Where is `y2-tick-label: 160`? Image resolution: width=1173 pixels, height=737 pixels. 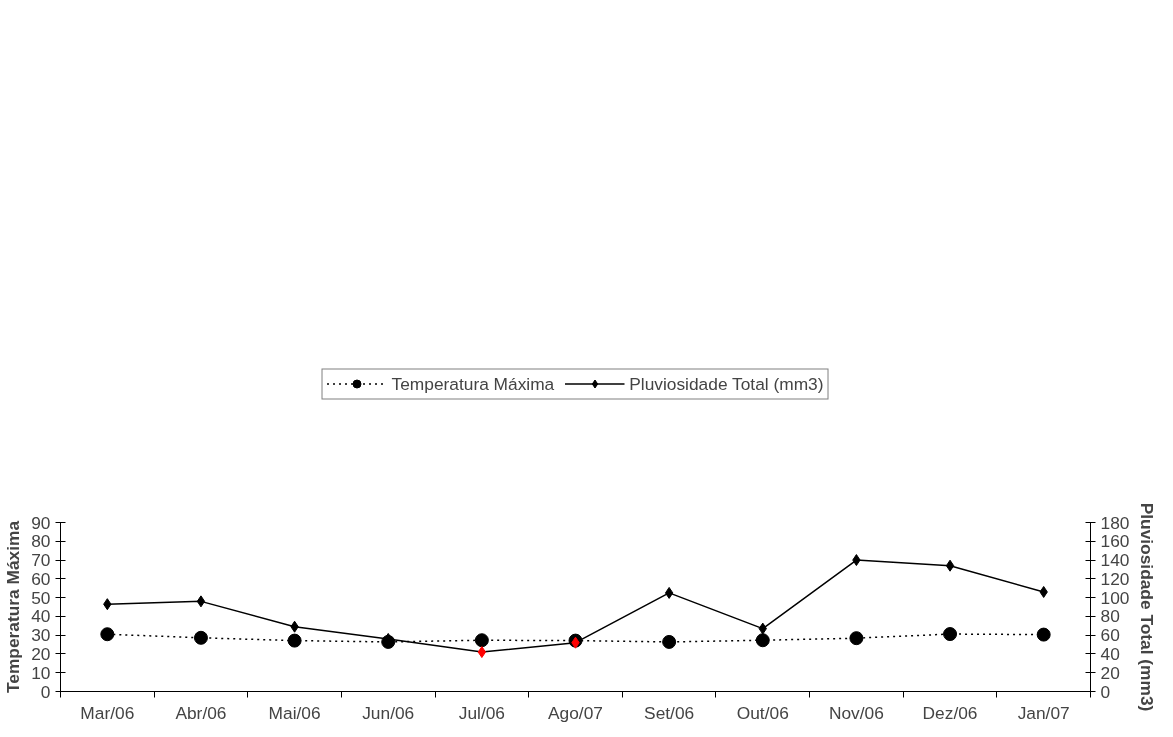 y2-tick-label: 160 is located at coordinates (1115, 541).